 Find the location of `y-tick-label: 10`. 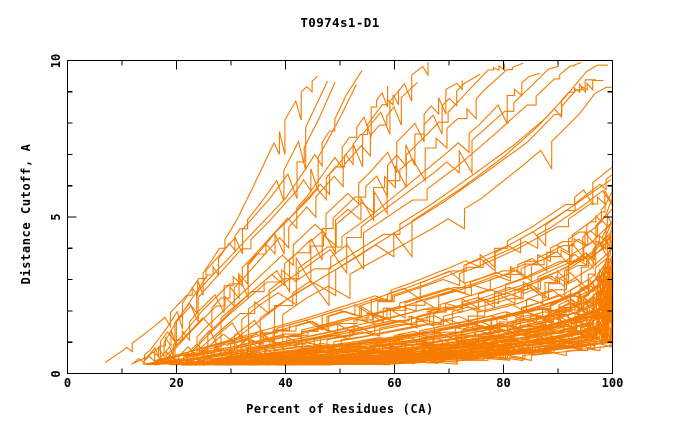

y-tick-label: 10 is located at coordinates (56, 60).